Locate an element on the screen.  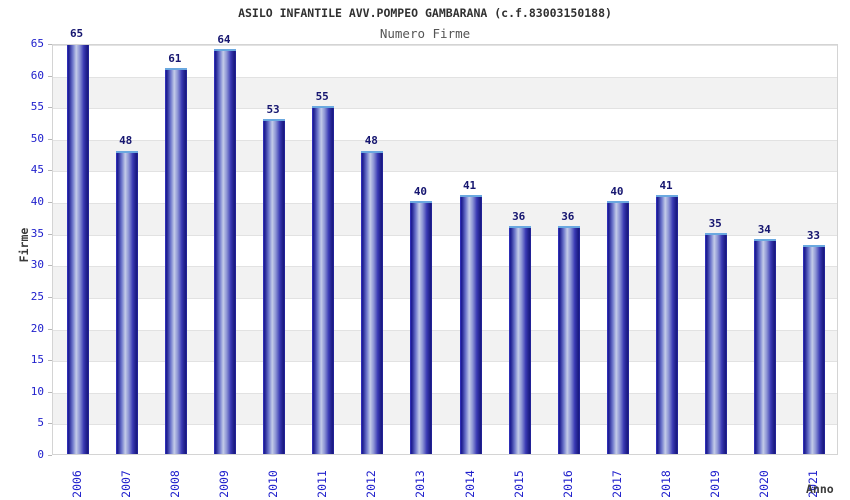
bar-value-label: 55 is located at coordinates (322, 97).